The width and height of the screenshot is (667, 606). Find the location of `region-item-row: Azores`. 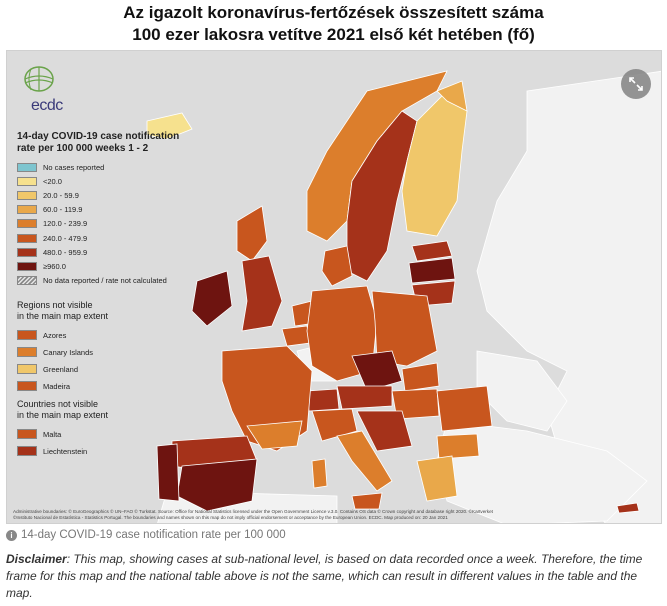

region-item-row: Azores is located at coordinates (104, 335).